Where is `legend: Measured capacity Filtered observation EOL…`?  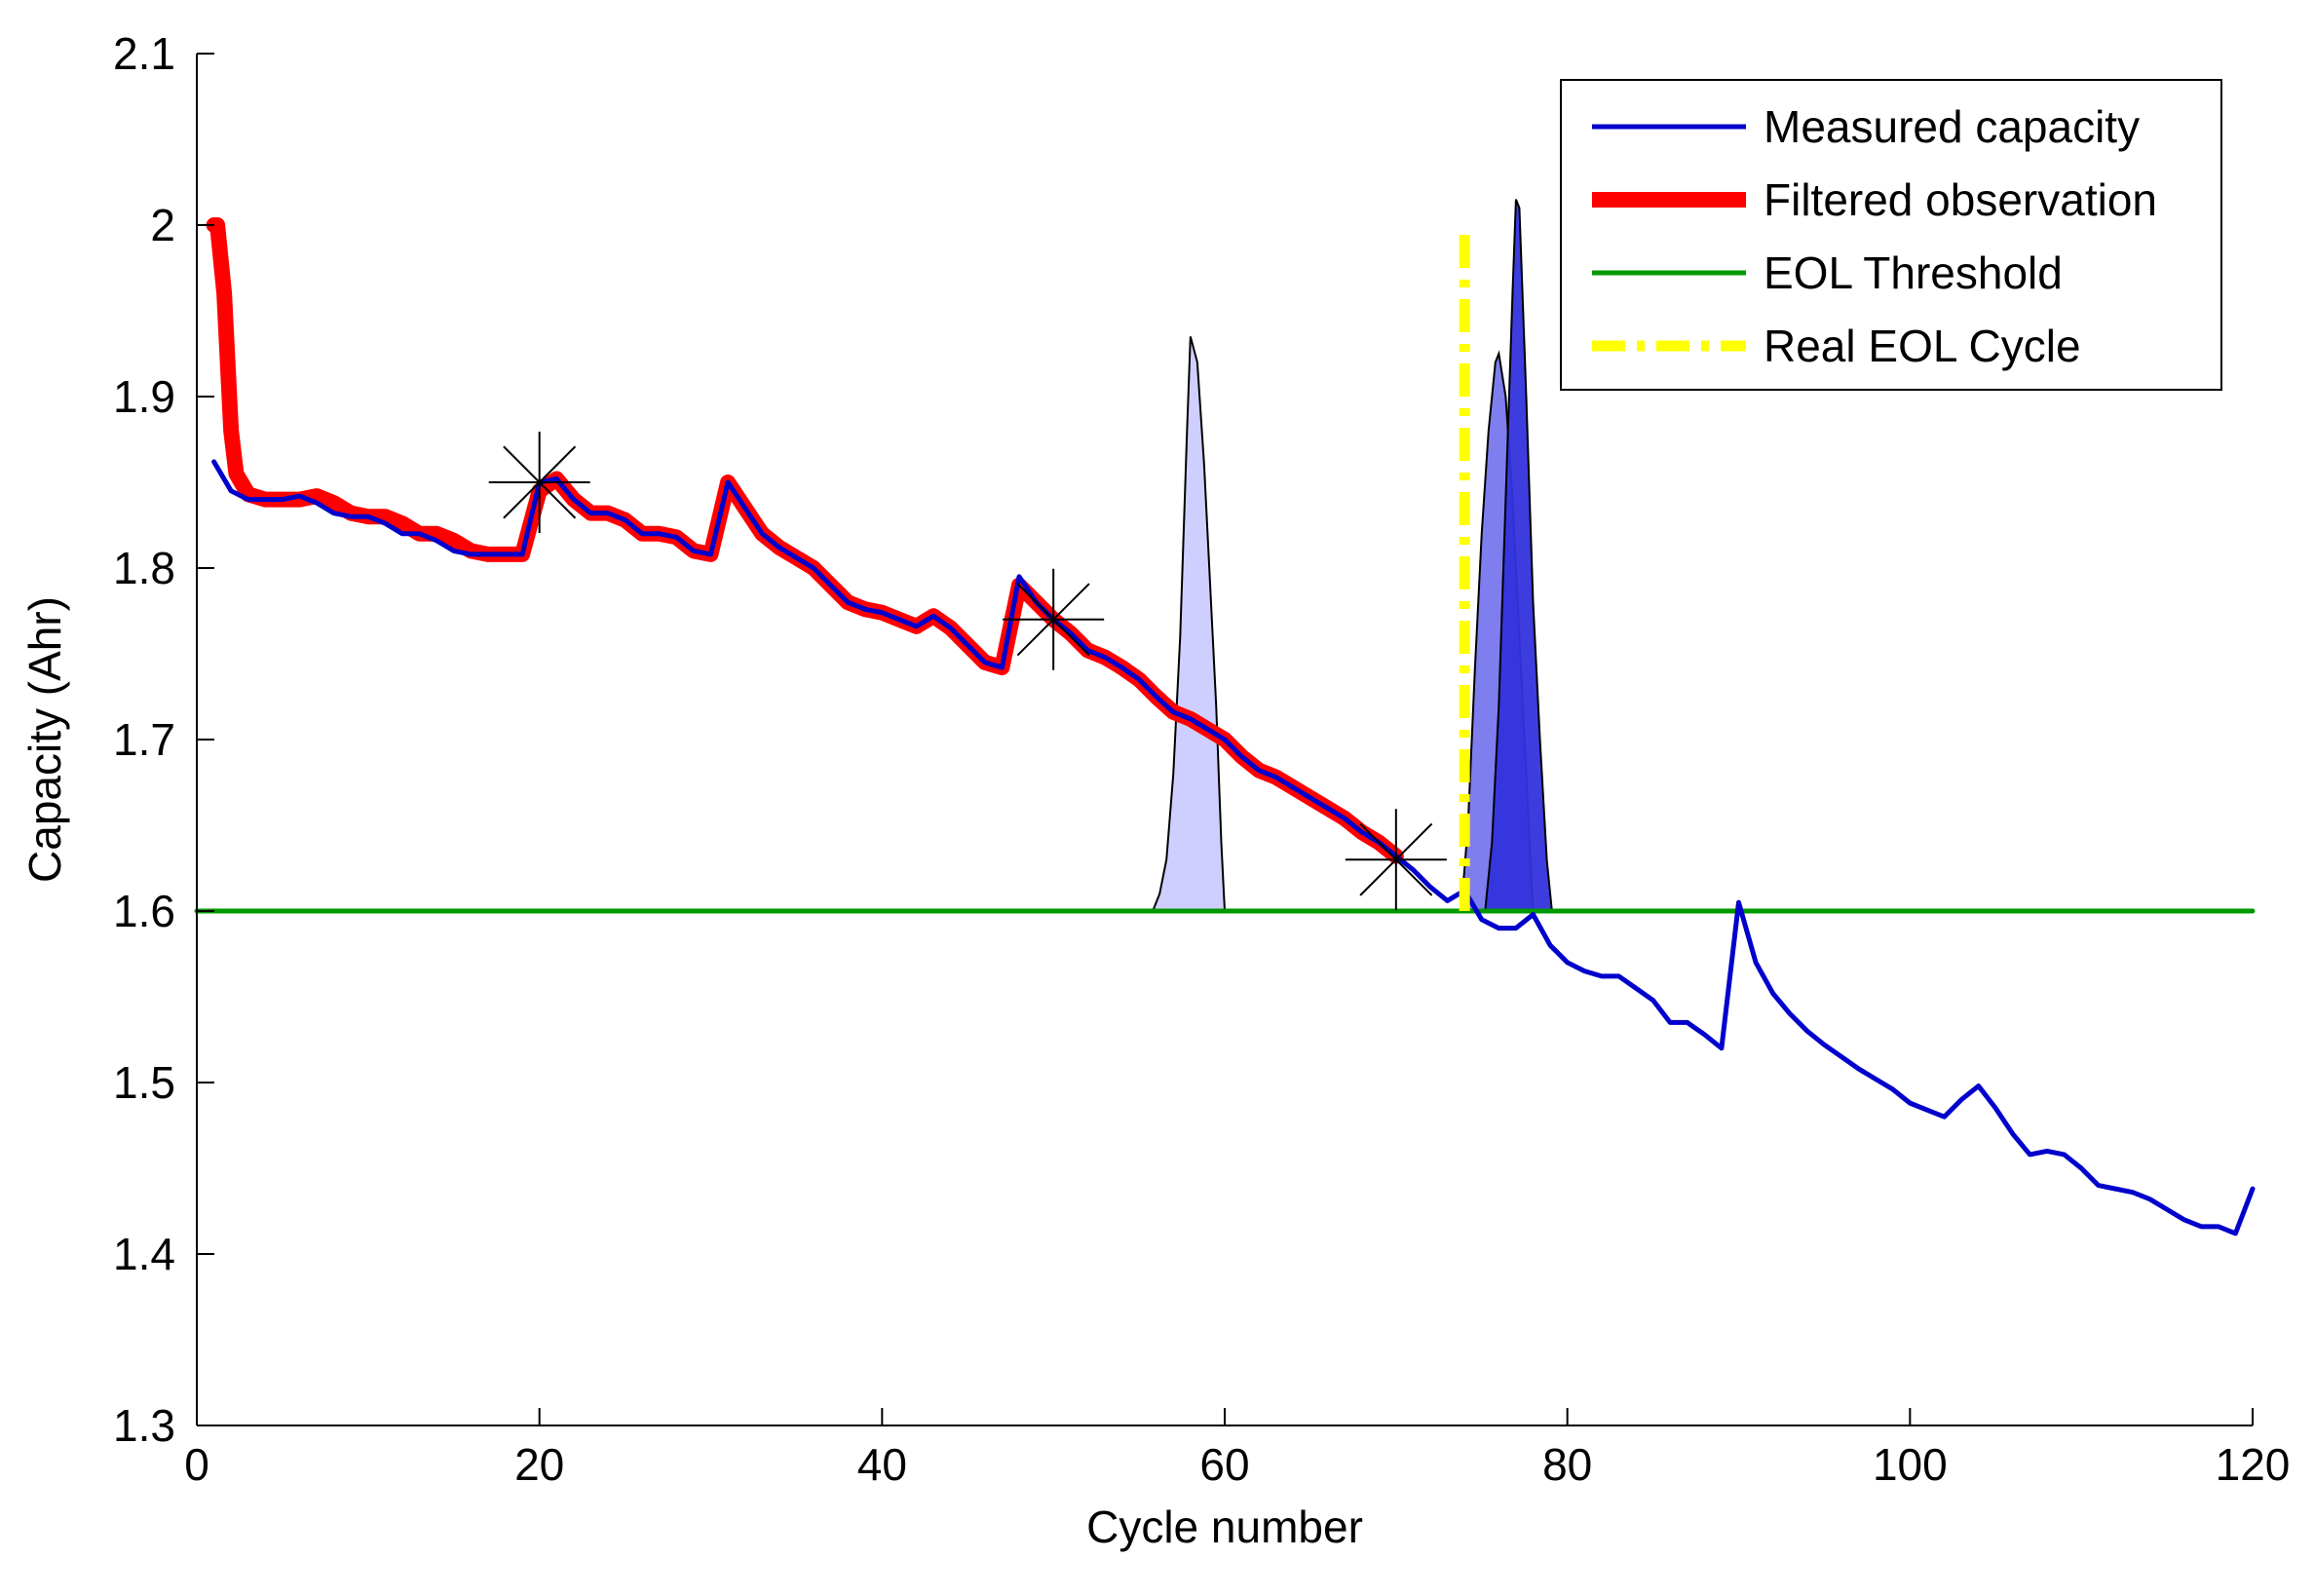
legend: Measured capacity Filtered observation EOL… is located at coordinates (1891, 235).